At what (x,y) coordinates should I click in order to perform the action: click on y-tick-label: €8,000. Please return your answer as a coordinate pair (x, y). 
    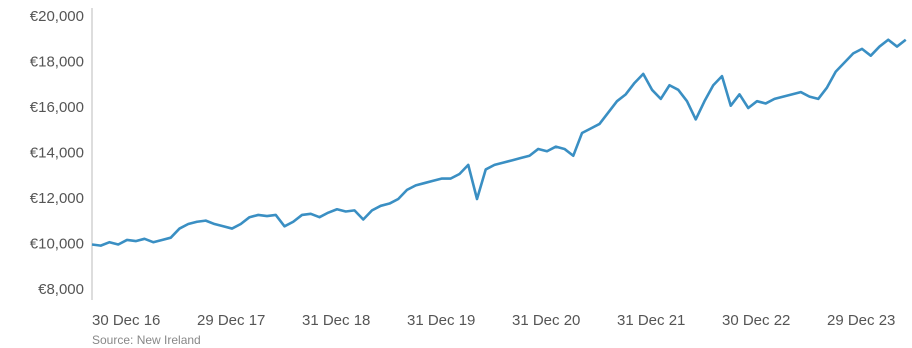
    Looking at the image, I should click on (61, 289).